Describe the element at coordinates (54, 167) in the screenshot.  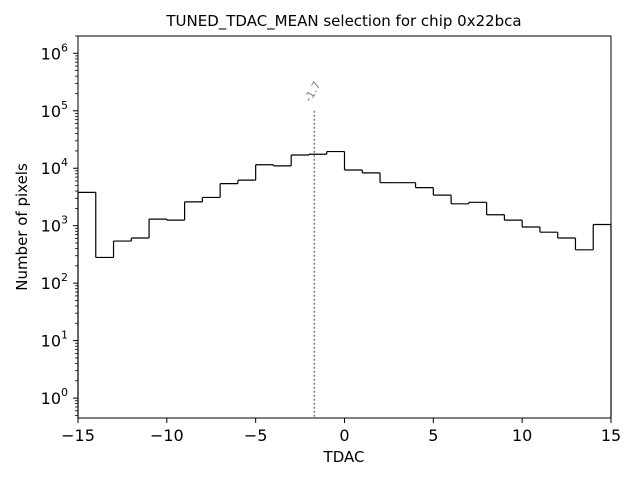
I see `y-tick-label: 10⁴` at that location.